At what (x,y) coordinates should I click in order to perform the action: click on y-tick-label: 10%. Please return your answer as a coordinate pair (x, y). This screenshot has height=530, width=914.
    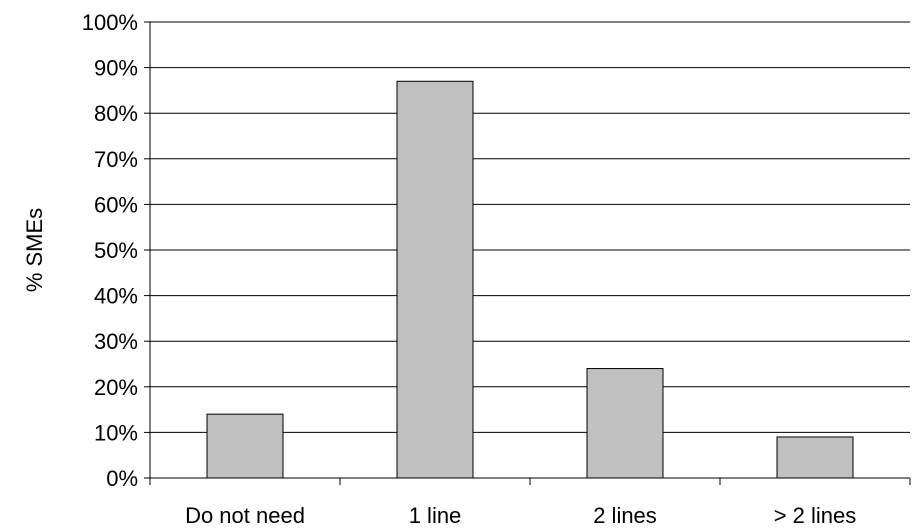
    Looking at the image, I should click on (116, 432).